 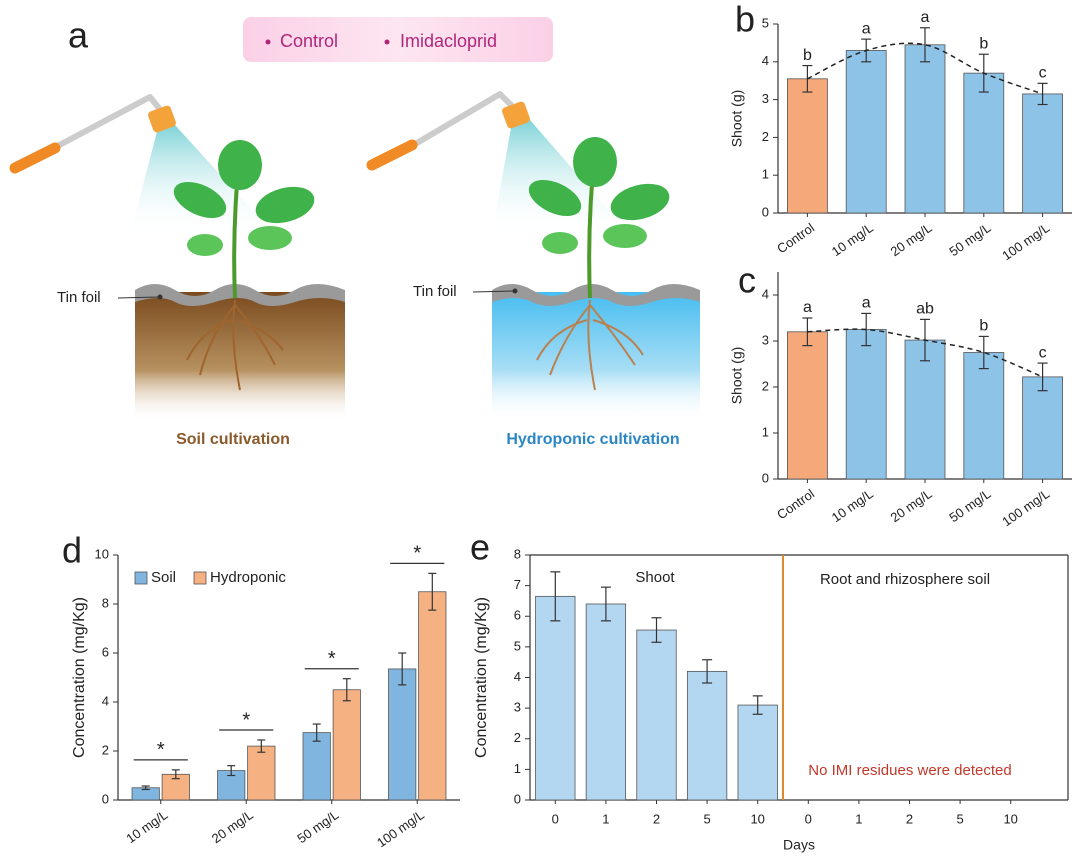 I want to click on spray, so click(x=561, y=177).